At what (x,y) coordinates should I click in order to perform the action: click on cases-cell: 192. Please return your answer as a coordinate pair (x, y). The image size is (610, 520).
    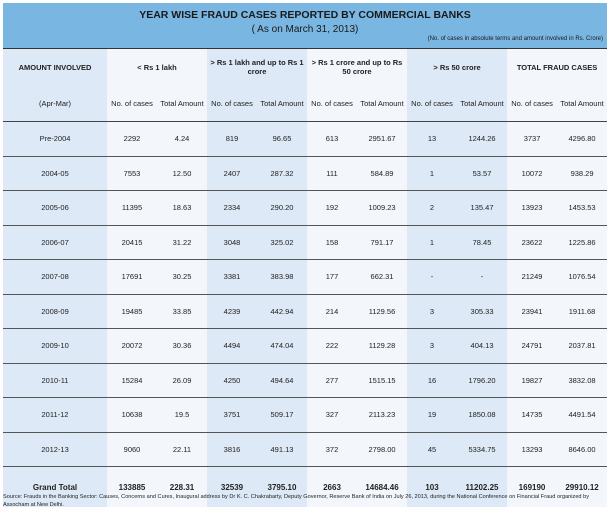
    Looking at the image, I should click on (332, 208).